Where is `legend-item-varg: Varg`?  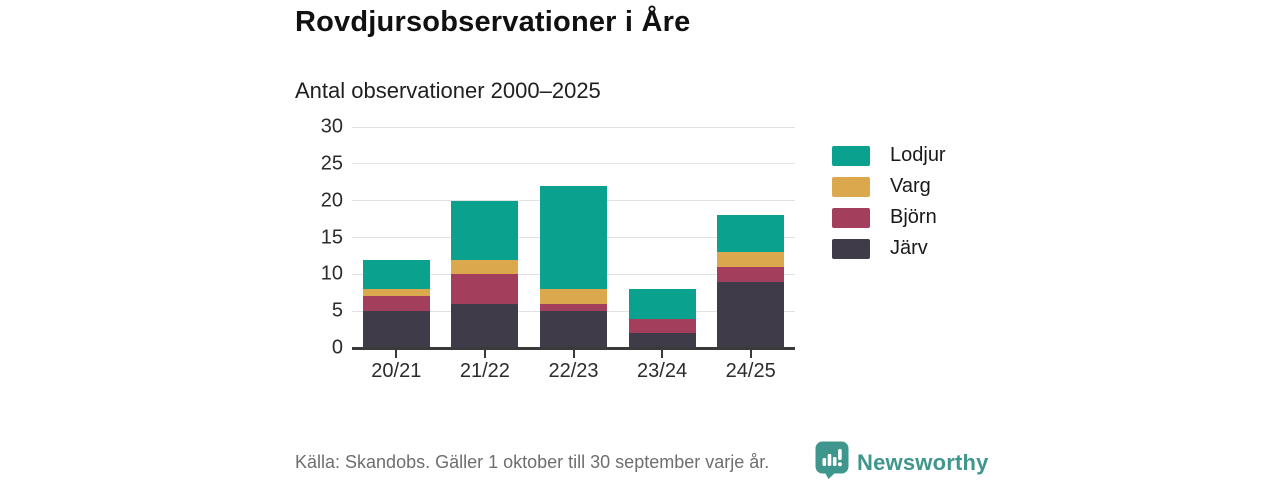
legend-item-varg: Varg is located at coordinates (889, 186).